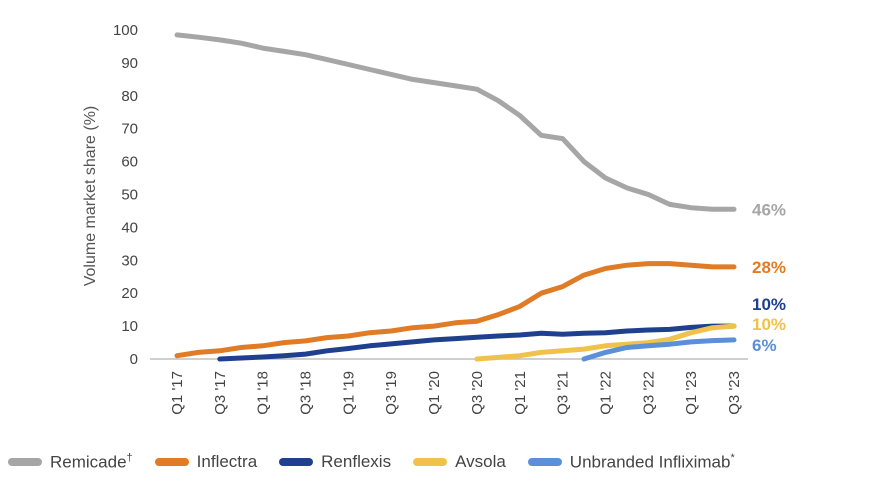 This screenshot has width=889, height=494. What do you see at coordinates (605, 393) in the screenshot?
I see `x-tick-label: Q1 '22` at bounding box center [605, 393].